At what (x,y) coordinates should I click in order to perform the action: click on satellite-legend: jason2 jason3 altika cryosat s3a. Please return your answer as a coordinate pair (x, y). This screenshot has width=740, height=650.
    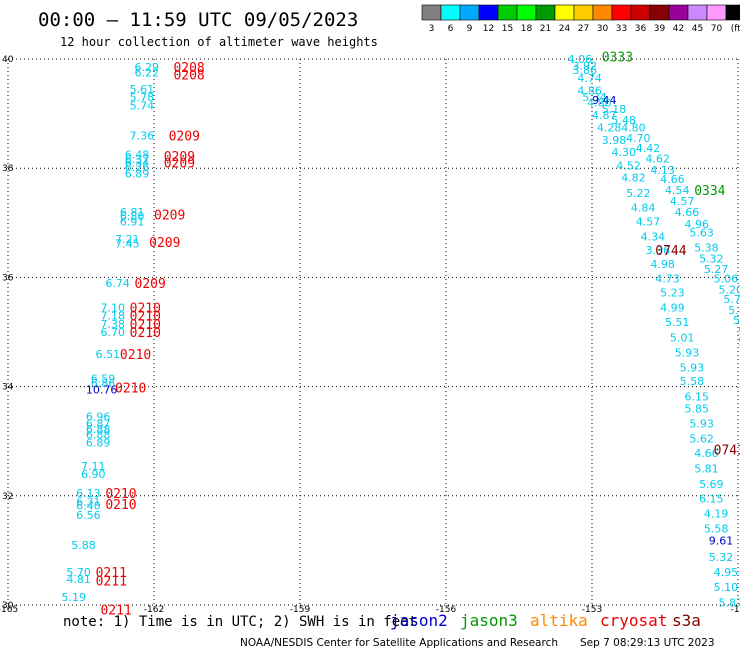
    Looking at the image, I should click on (545, 620).